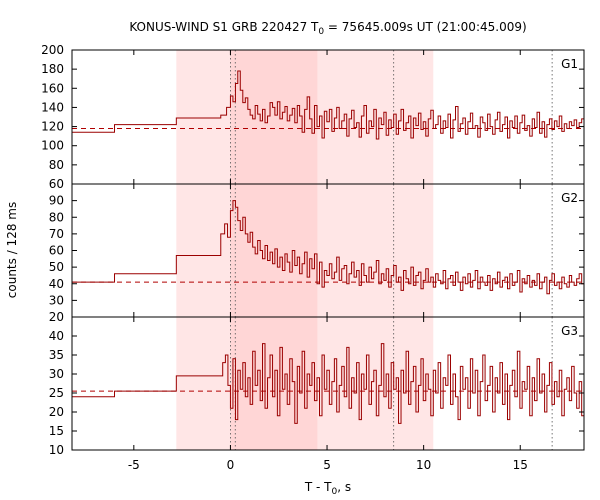  I want to click on x-tick-label-5: 5, so click(327, 465).